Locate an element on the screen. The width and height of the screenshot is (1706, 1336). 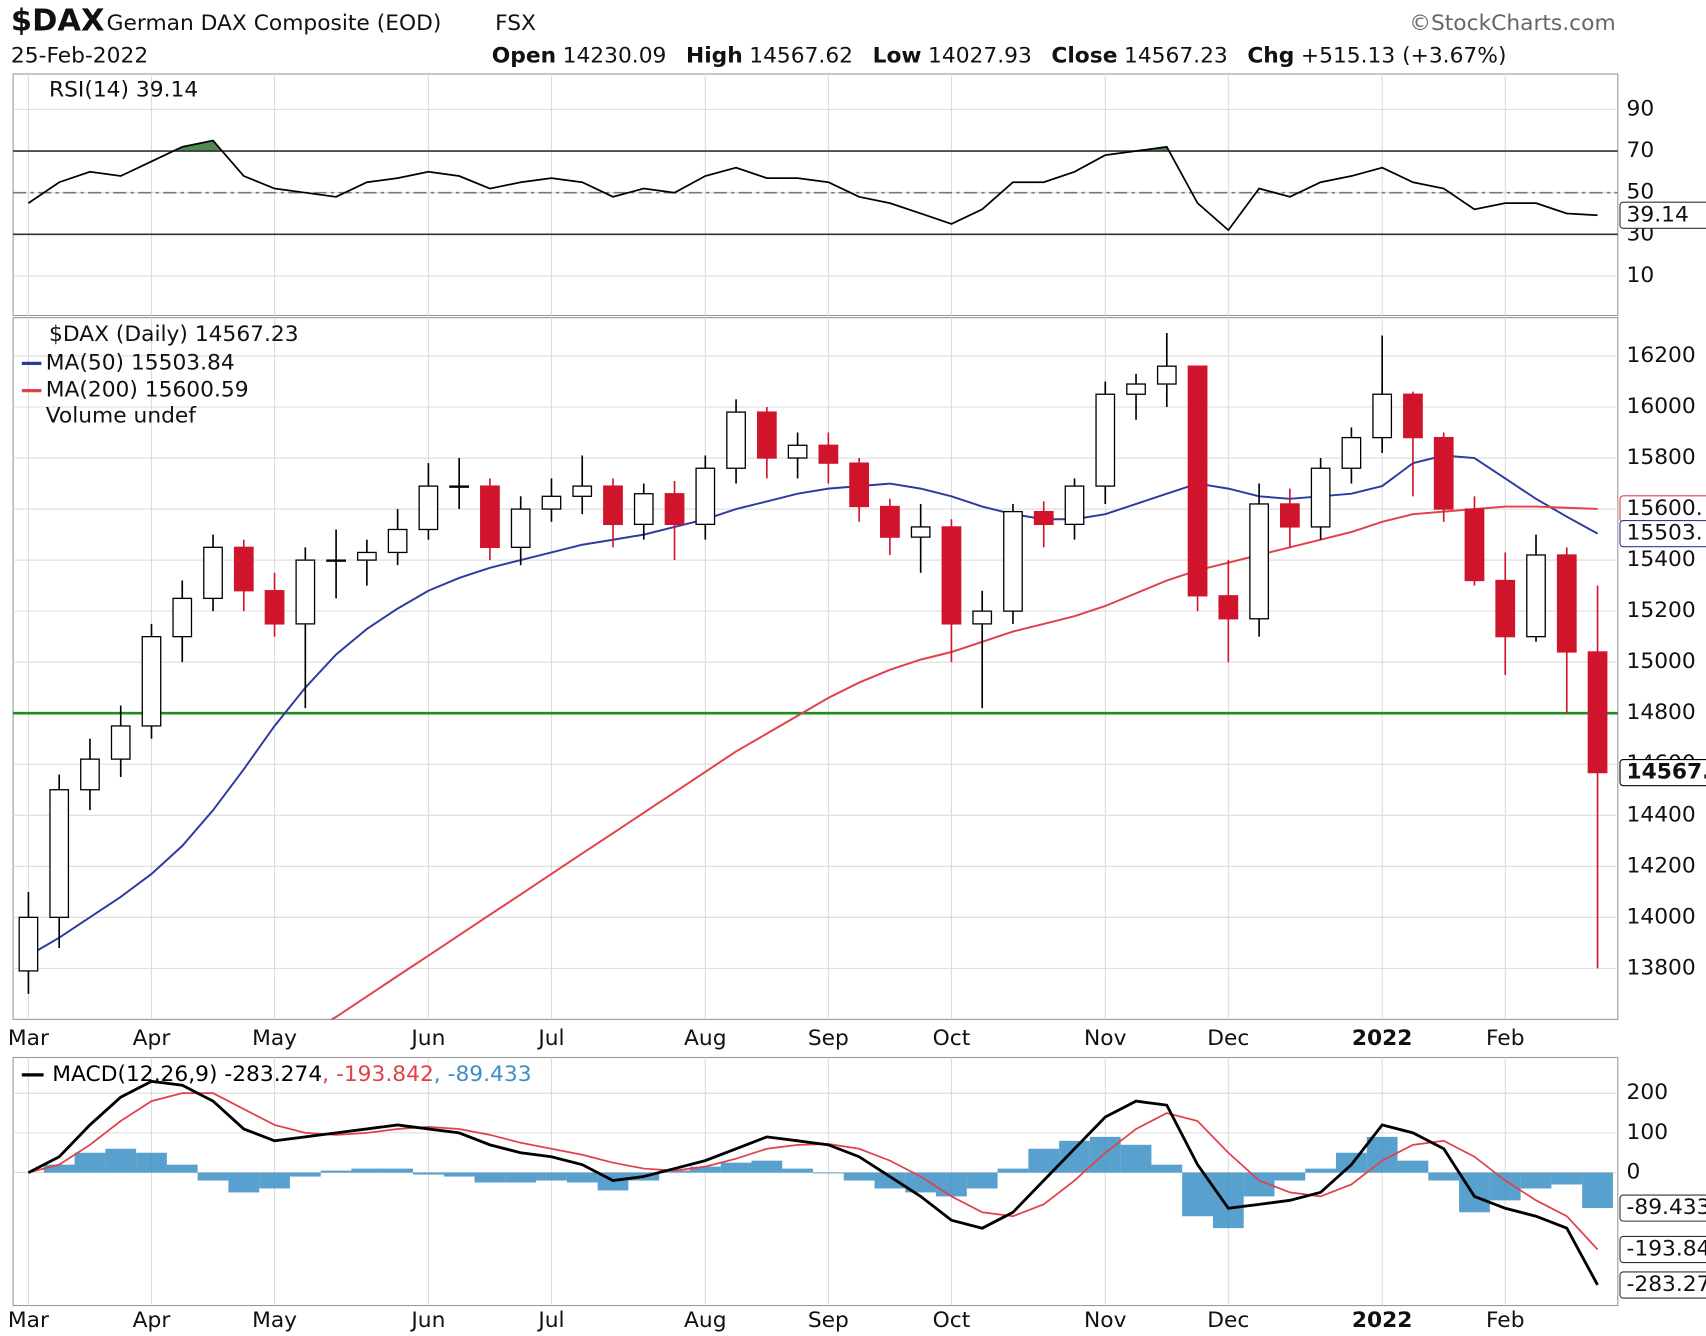
name: German DAX Composite (EOD) is located at coordinates (274, 23).